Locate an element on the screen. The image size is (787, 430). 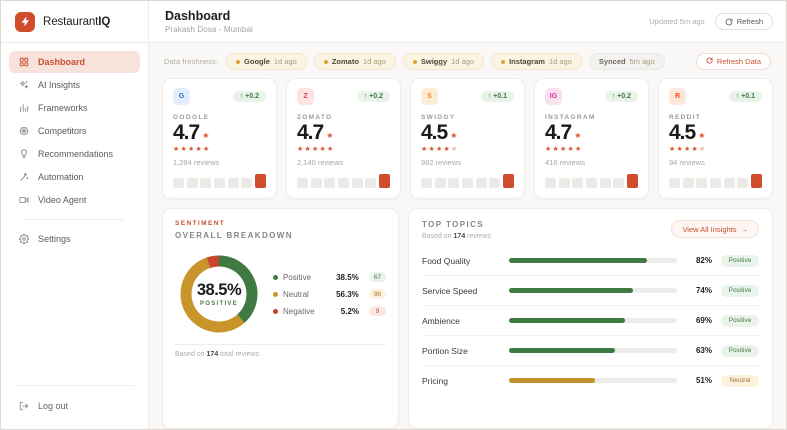
topic-row: Pricing 51% Neutral is located at coordinates (590, 380).